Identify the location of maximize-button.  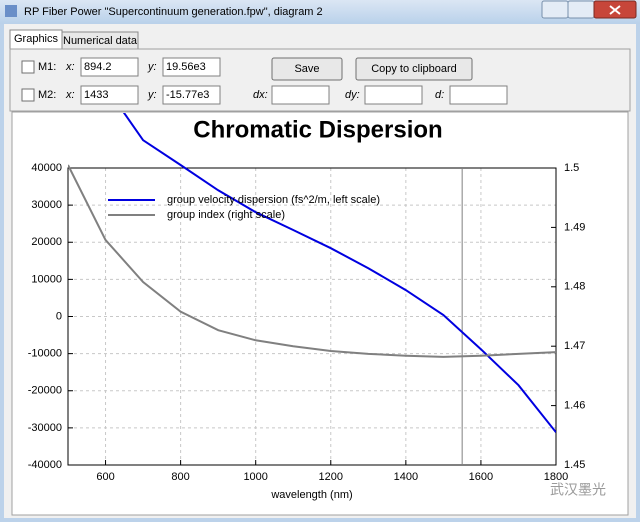
(581, 9).